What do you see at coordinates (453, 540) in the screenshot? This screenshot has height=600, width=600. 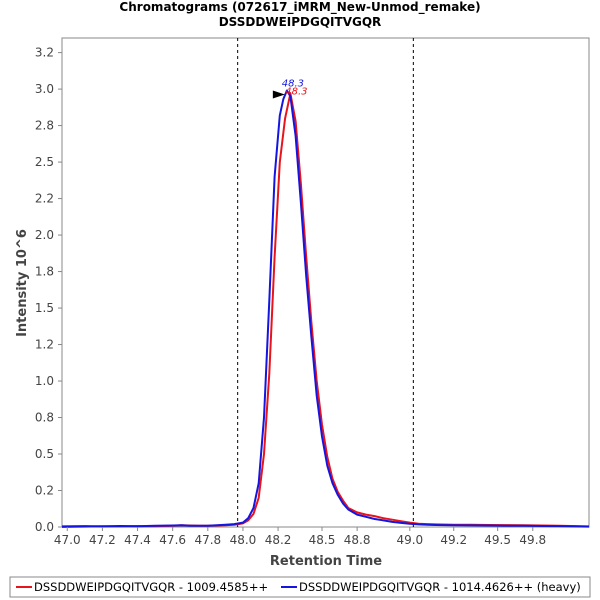 I see `x-tick-label-10: 49.2` at bounding box center [453, 540].